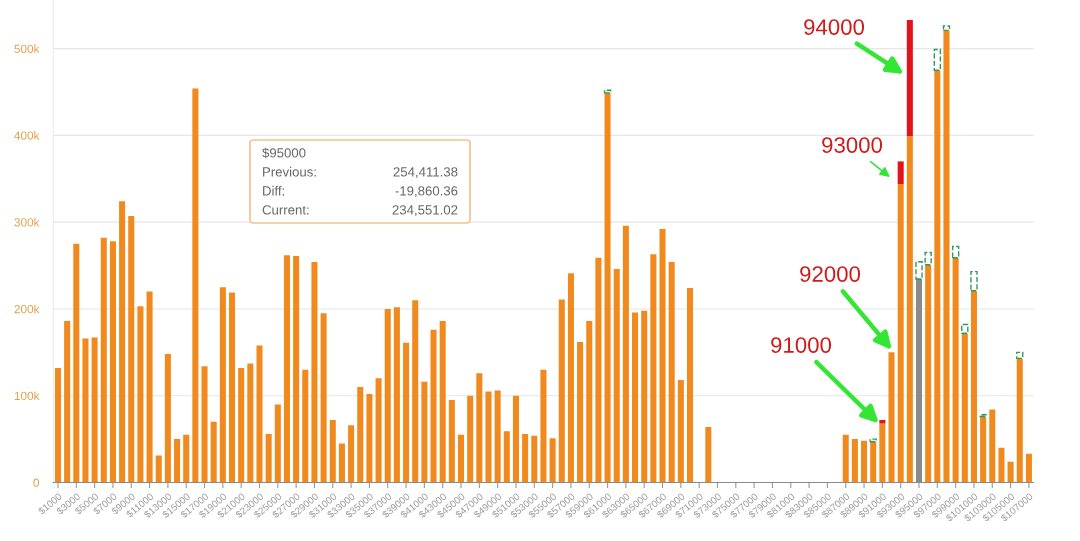  I want to click on annotation: 254,411.38, so click(425, 173).